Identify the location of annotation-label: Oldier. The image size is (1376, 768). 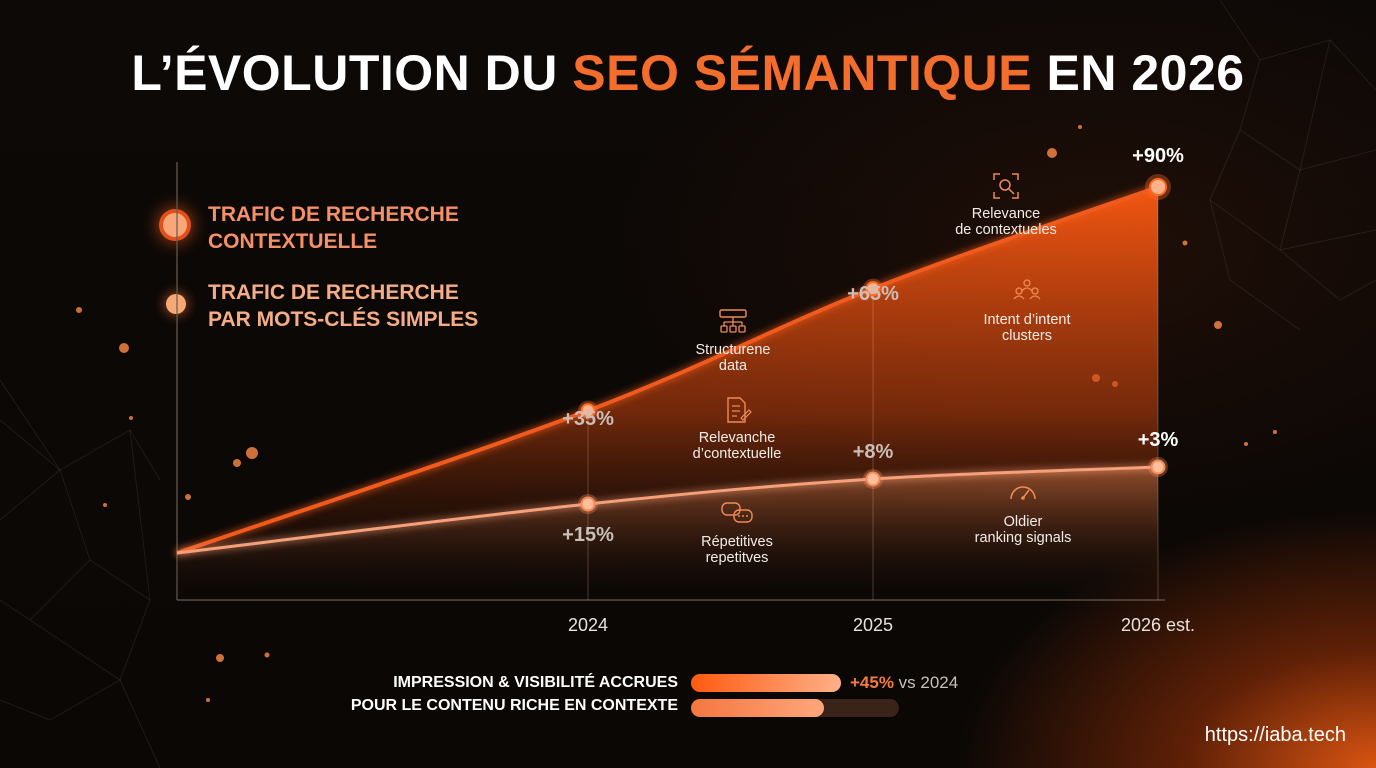
(1023, 522).